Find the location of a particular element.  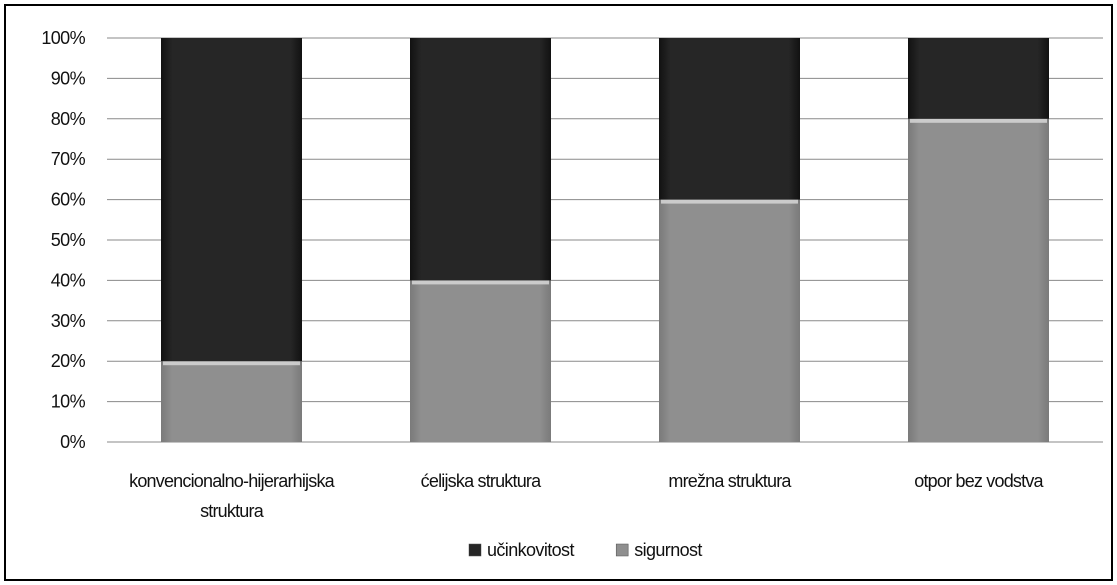

legend: učinkovitost sigurnost is located at coordinates (585, 550).